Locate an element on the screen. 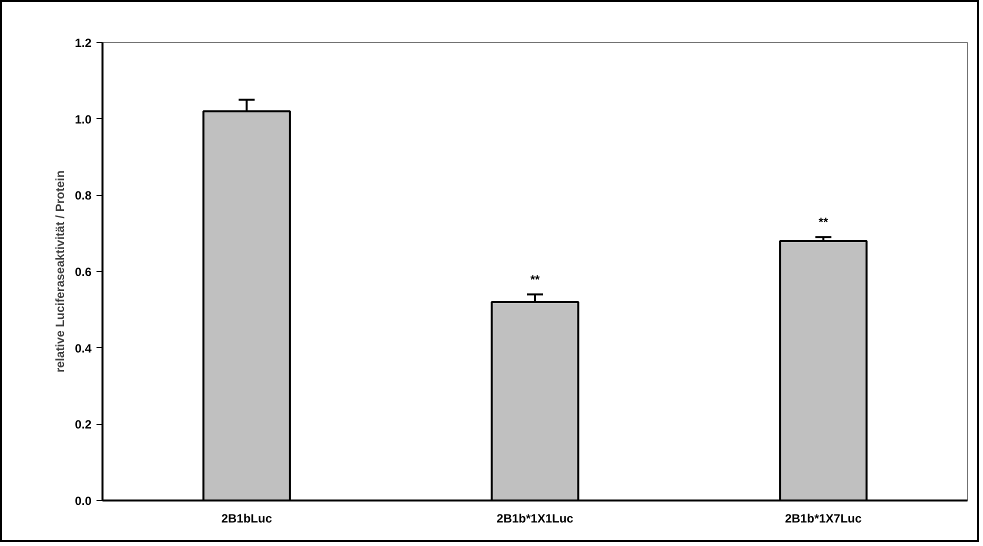  y-tick-label: 0.8 is located at coordinates (83, 195).